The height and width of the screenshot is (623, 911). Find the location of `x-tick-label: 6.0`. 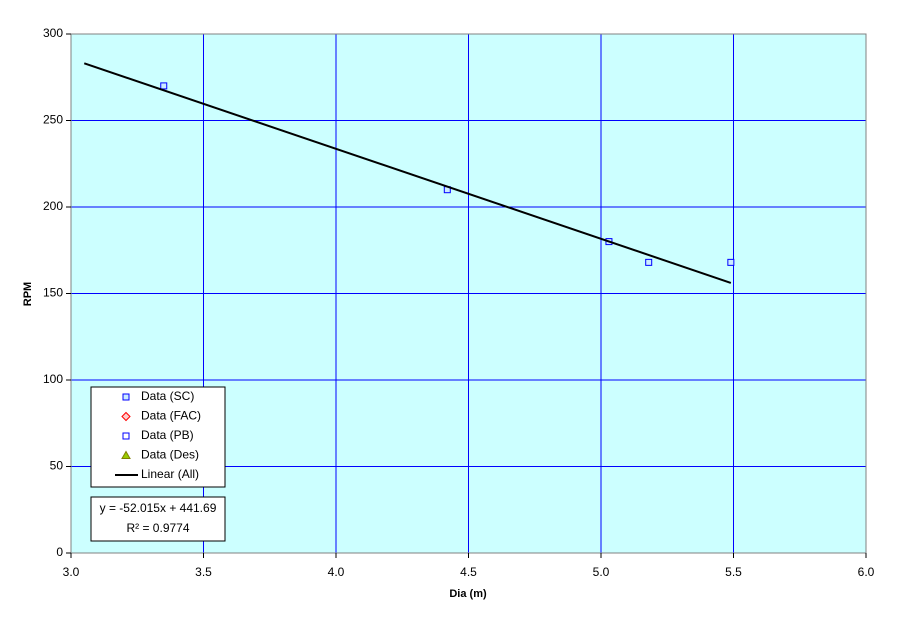

x-tick-label: 6.0 is located at coordinates (866, 572).